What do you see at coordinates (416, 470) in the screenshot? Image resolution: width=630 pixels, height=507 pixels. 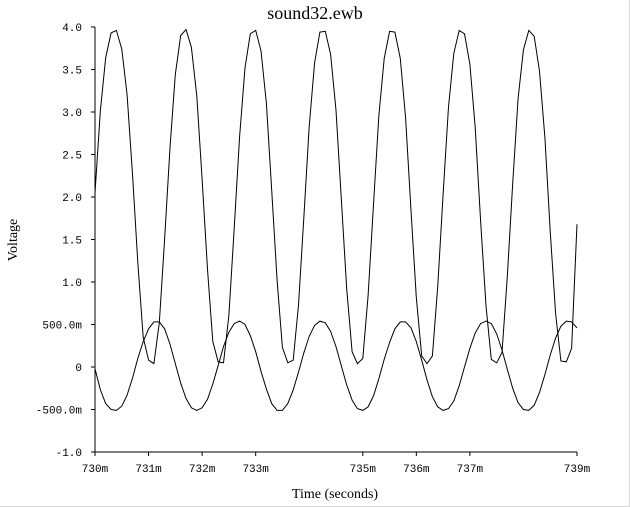 I see `x-tick-label: 736m` at bounding box center [416, 470].